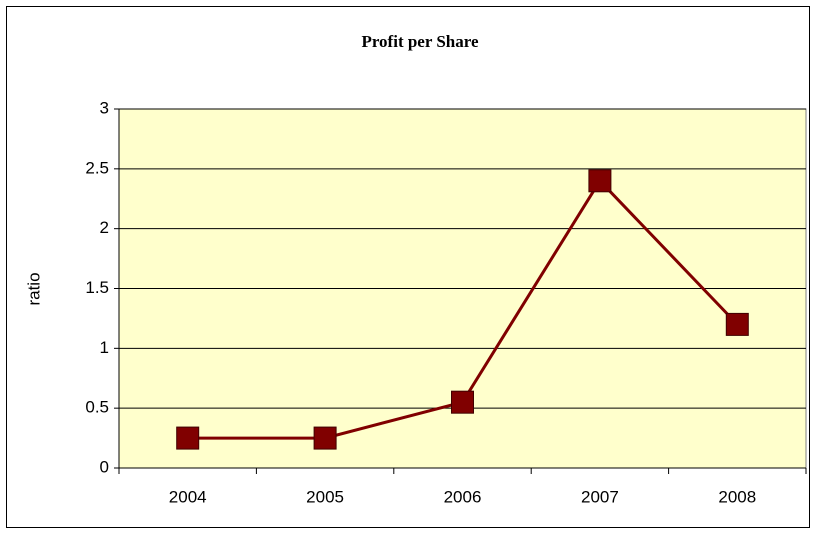 This screenshot has height=535, width=817. Describe the element at coordinates (97, 407) in the screenshot. I see `y-tick-label: 0.5` at that location.